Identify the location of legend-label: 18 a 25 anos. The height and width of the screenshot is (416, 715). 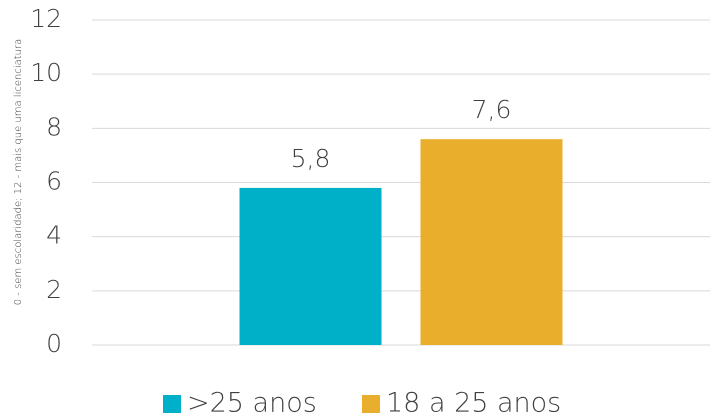
(473, 402).